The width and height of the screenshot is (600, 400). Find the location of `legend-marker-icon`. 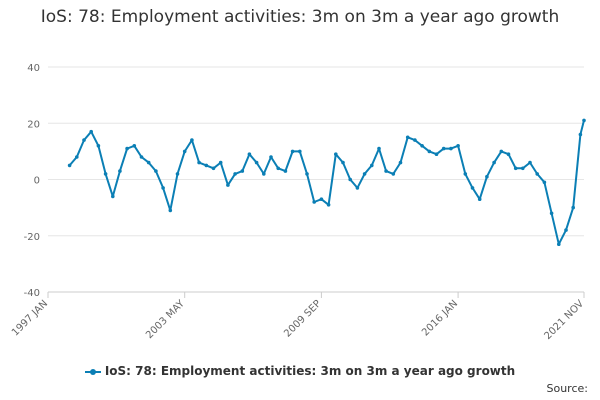

legend-marker-icon is located at coordinates (92, 372).